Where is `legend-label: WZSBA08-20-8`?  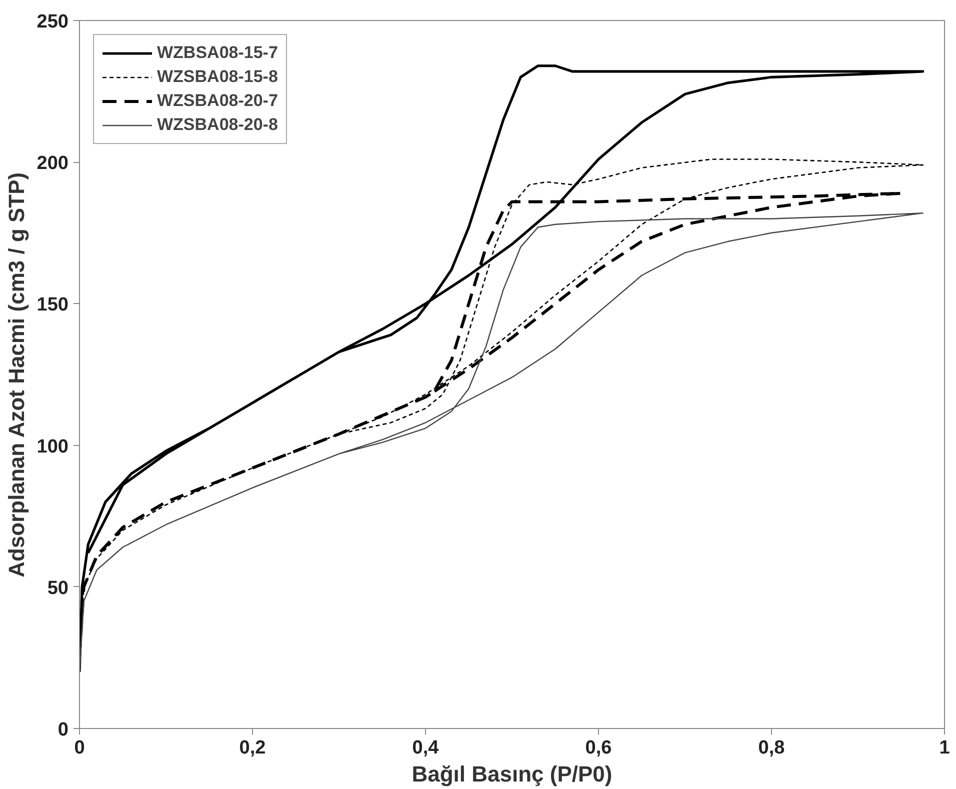
legend-label: WZSBA08-20-8 is located at coordinates (217, 125).